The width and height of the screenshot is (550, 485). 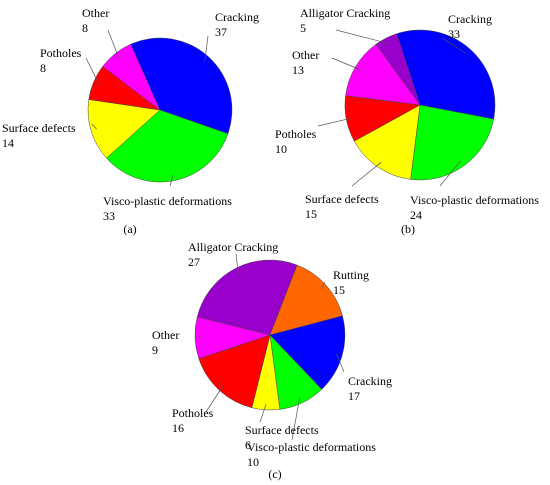 I want to click on slice-label: Rutting, so click(x=351, y=275).